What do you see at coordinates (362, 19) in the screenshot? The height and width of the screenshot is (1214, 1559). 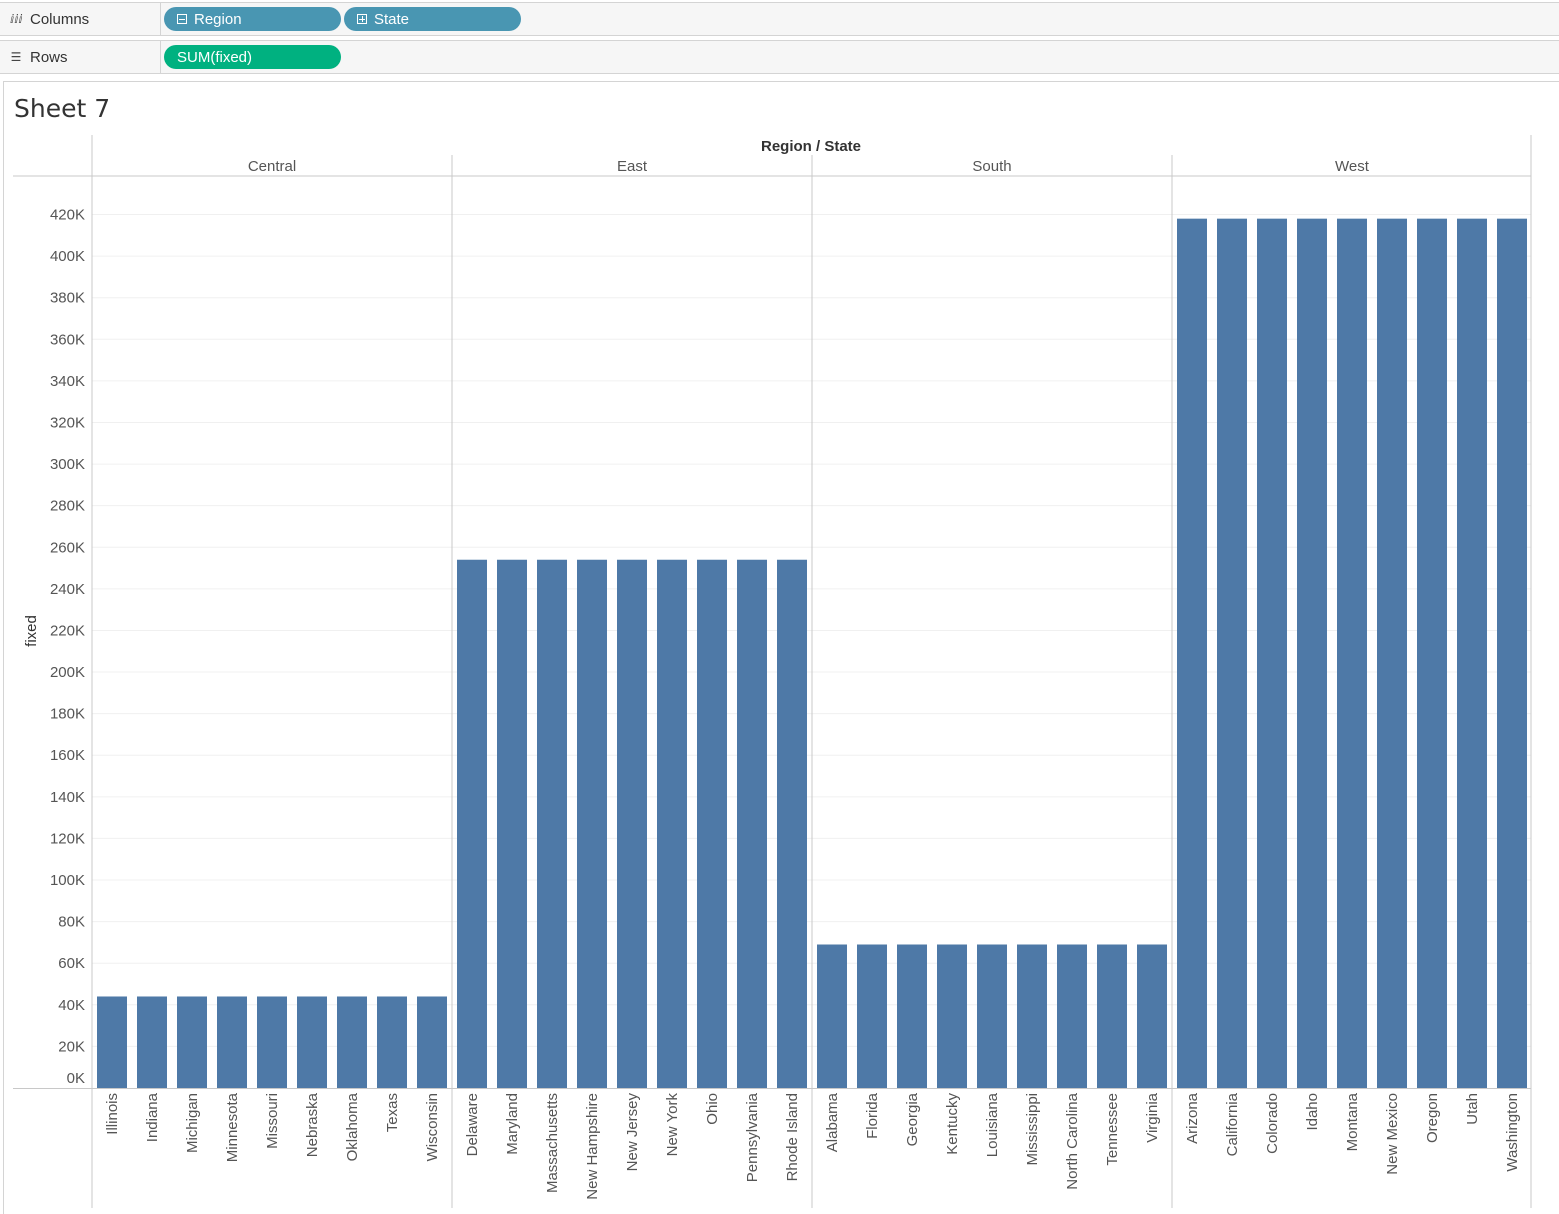 I see `expand-icon` at bounding box center [362, 19].